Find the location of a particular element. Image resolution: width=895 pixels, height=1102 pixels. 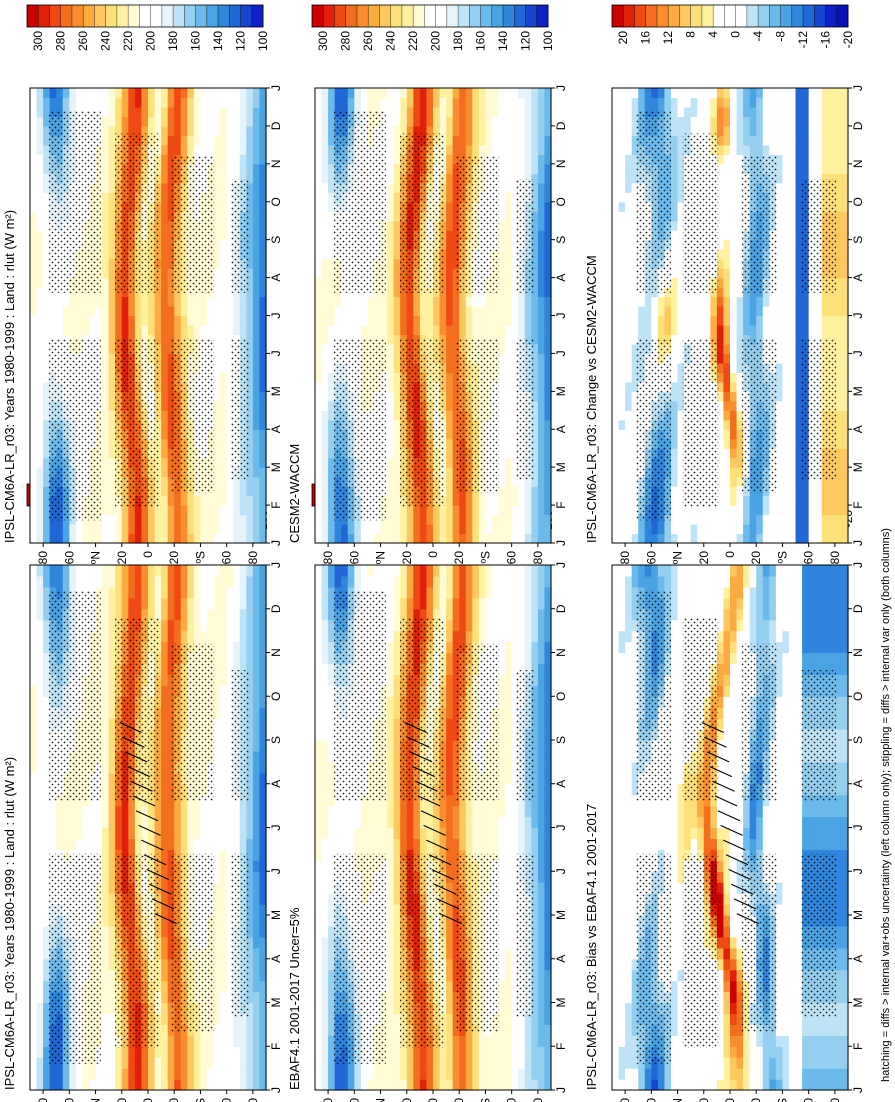

colorbar-tick-label: 240 is located at coordinates (106, 41).